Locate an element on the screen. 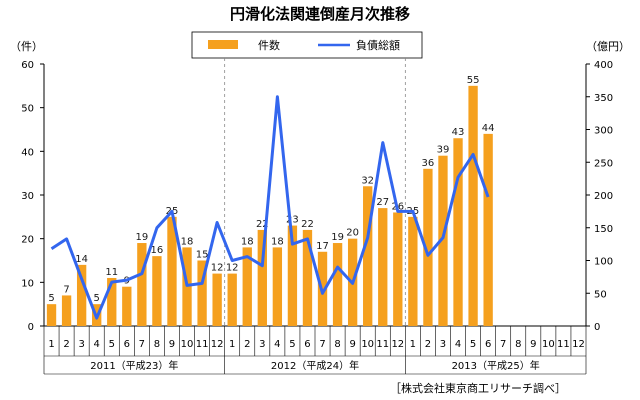  left-axis-unit: （件） is located at coordinates (26, 46).